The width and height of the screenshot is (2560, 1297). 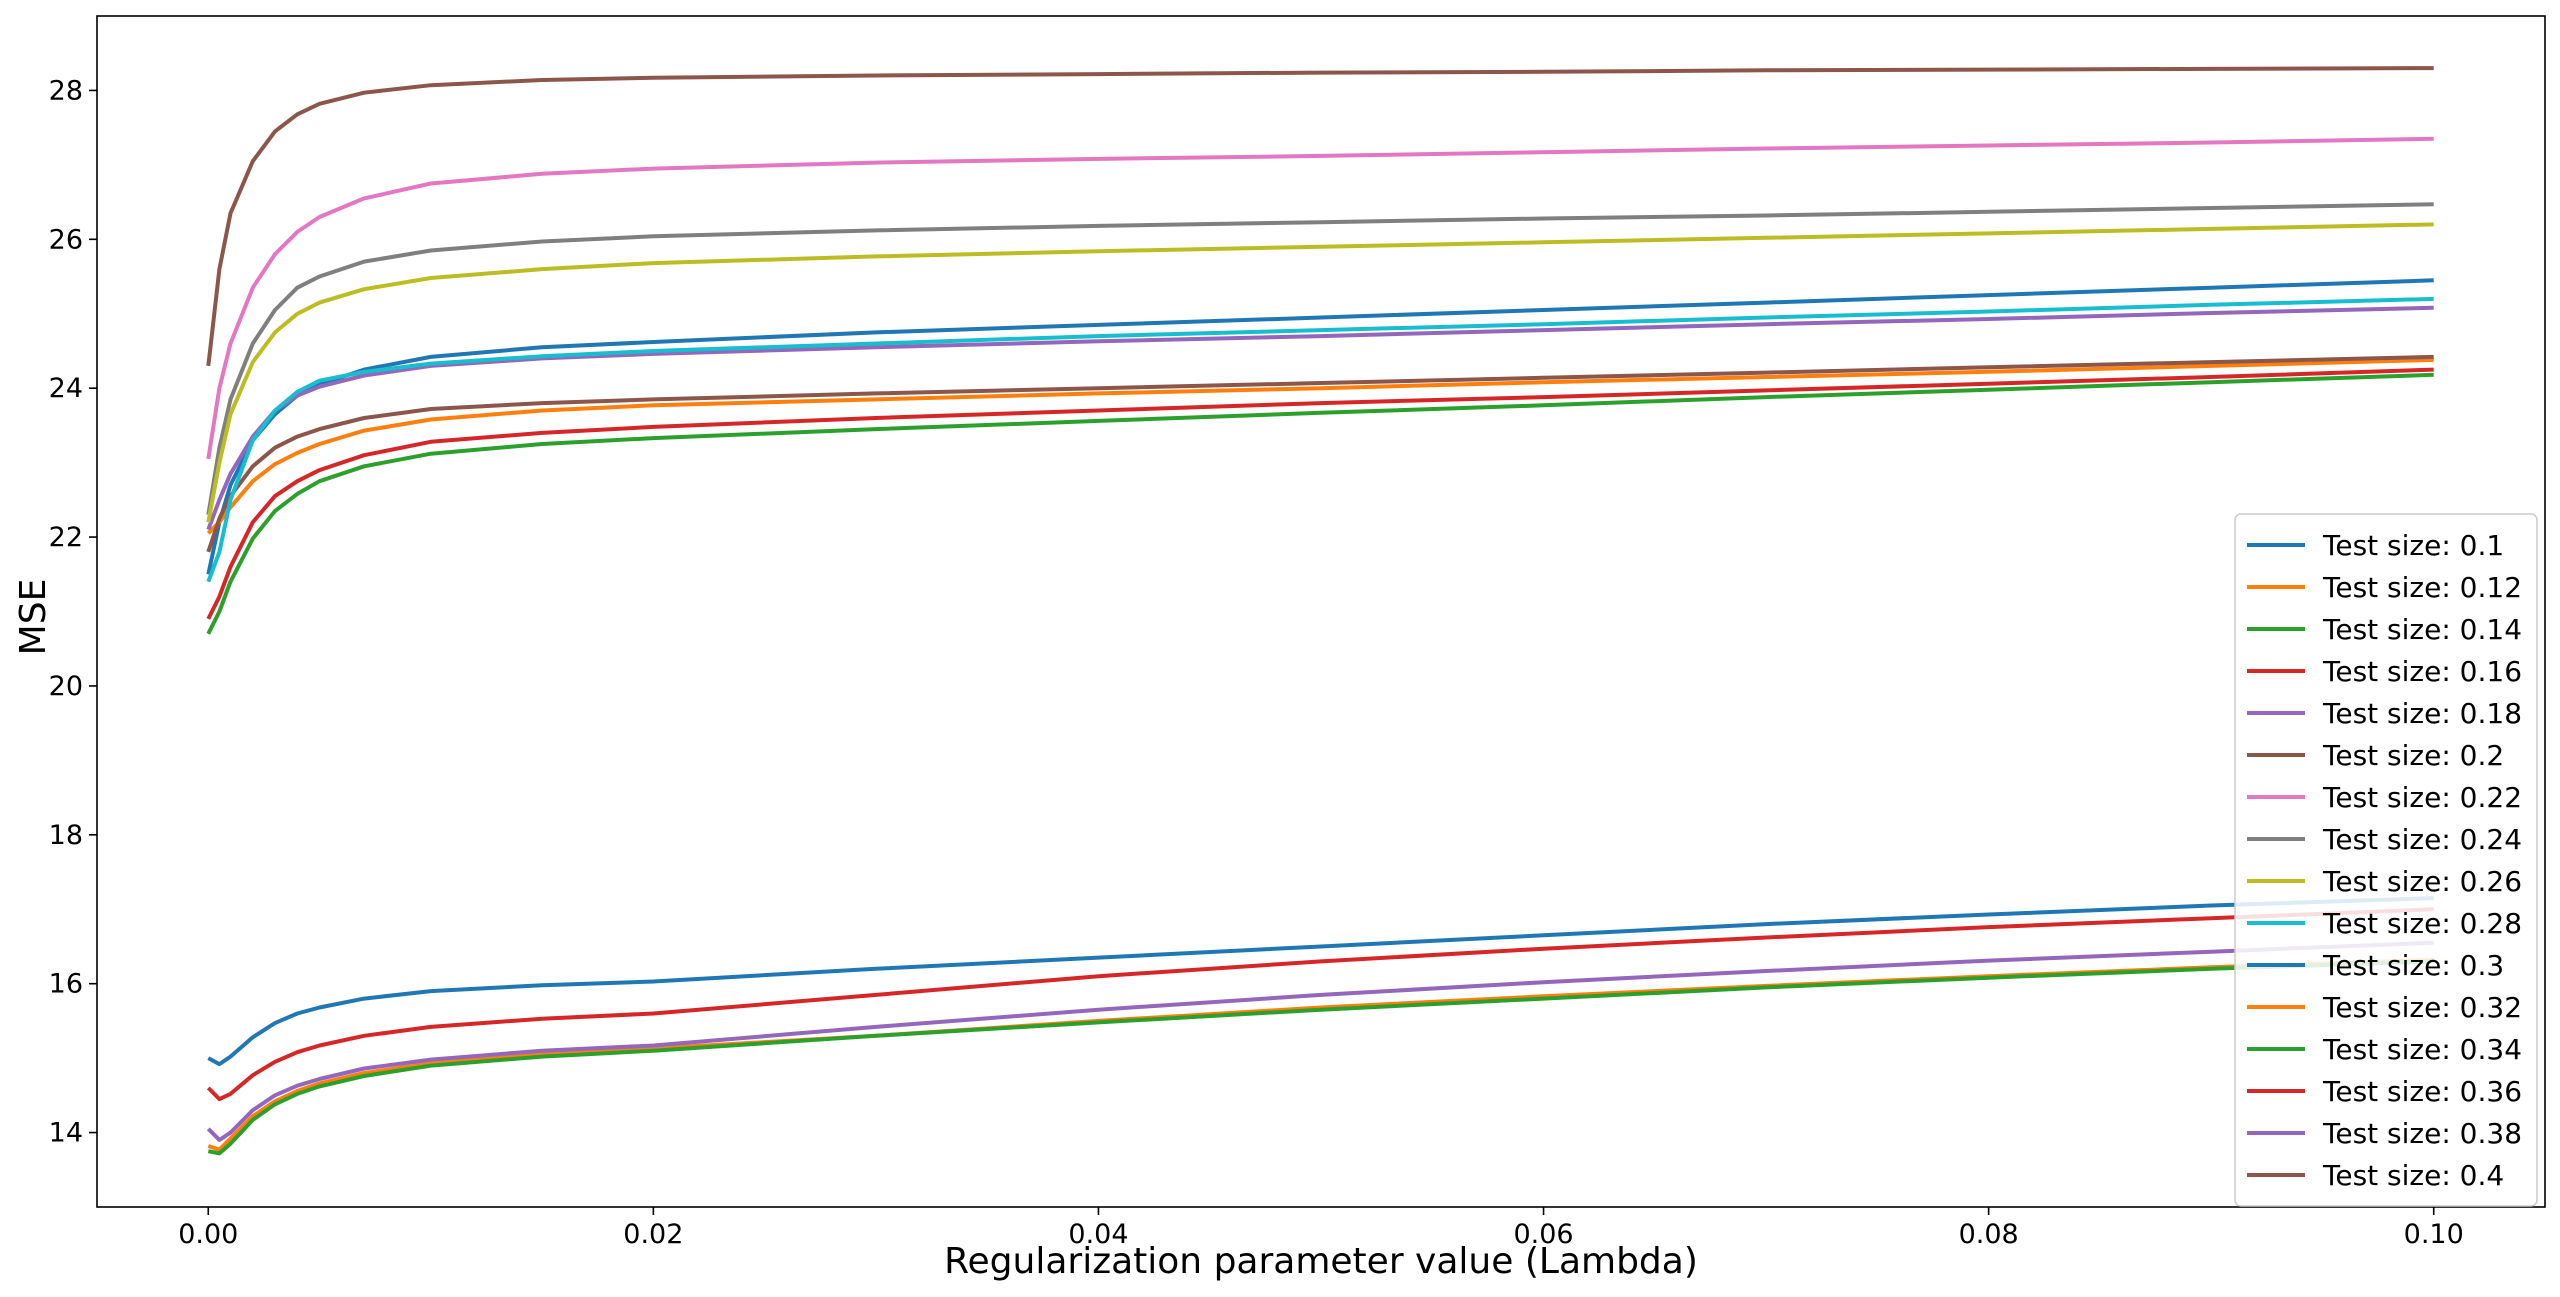 What do you see at coordinates (2422, 797) in the screenshot?
I see `legend-label-6: Test size: 0.22` at bounding box center [2422, 797].